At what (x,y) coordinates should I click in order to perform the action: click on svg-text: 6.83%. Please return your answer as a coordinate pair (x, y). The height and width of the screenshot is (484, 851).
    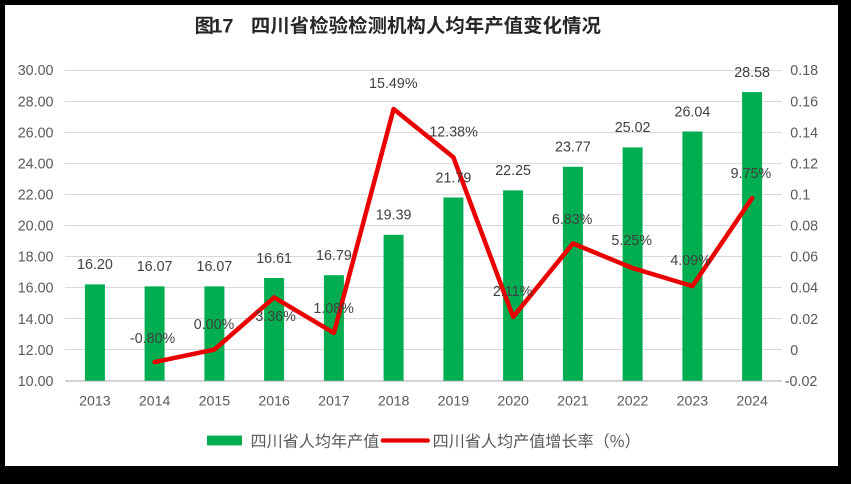
    Looking at the image, I should click on (572, 220).